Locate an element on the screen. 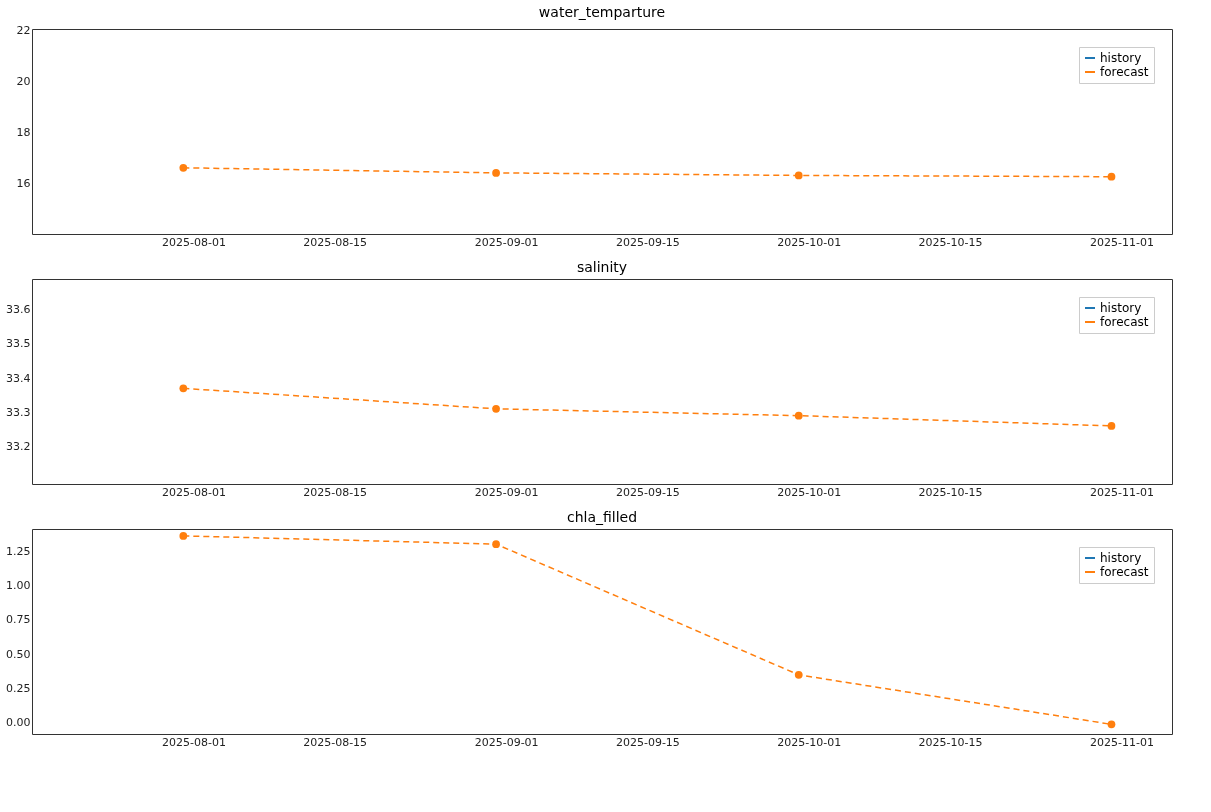 The height and width of the screenshot is (812, 1211). y-tick-label: 18 is located at coordinates (23, 132).